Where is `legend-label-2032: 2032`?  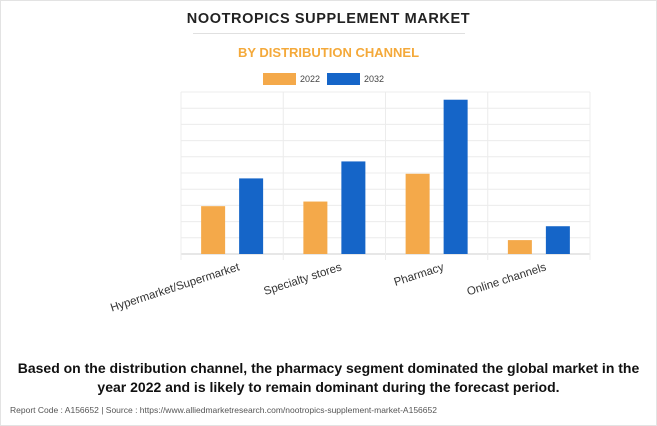 legend-label-2032: 2032 is located at coordinates (374, 79).